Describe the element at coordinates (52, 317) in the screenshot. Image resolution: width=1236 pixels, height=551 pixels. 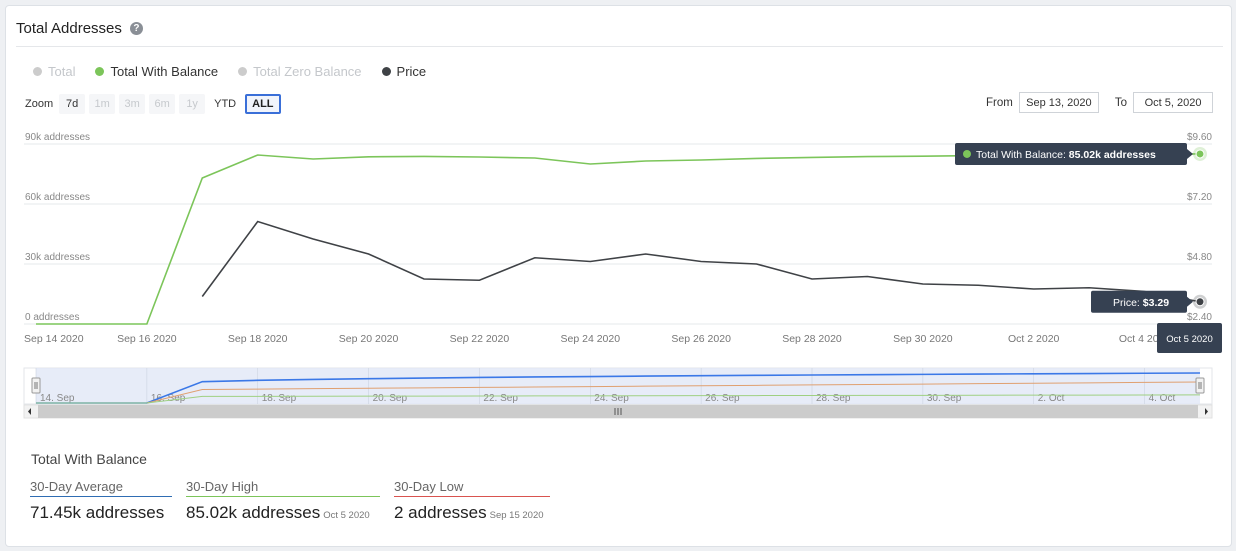
I see `y-left-tick-label: 0 addresses` at that location.